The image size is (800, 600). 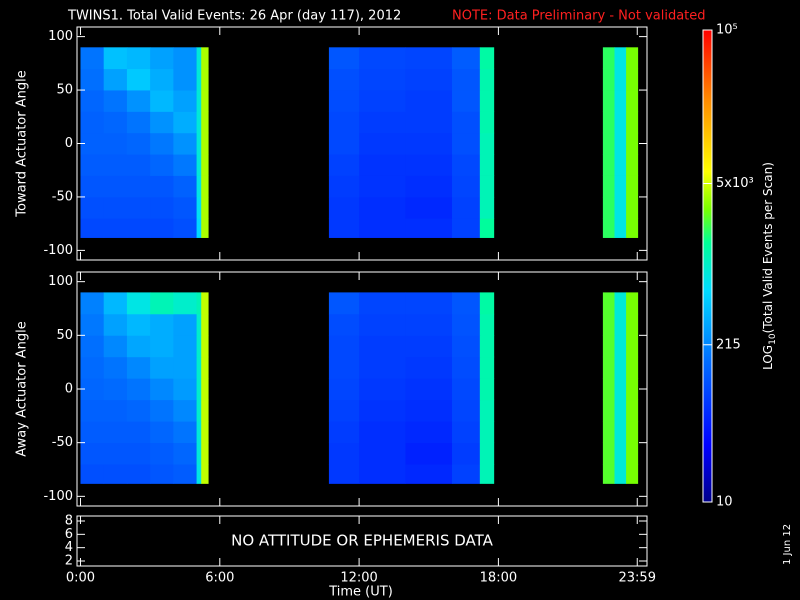 What do you see at coordinates (773, 339) in the screenshot?
I see `colorbar-label-sub: 10` at bounding box center [773, 339].